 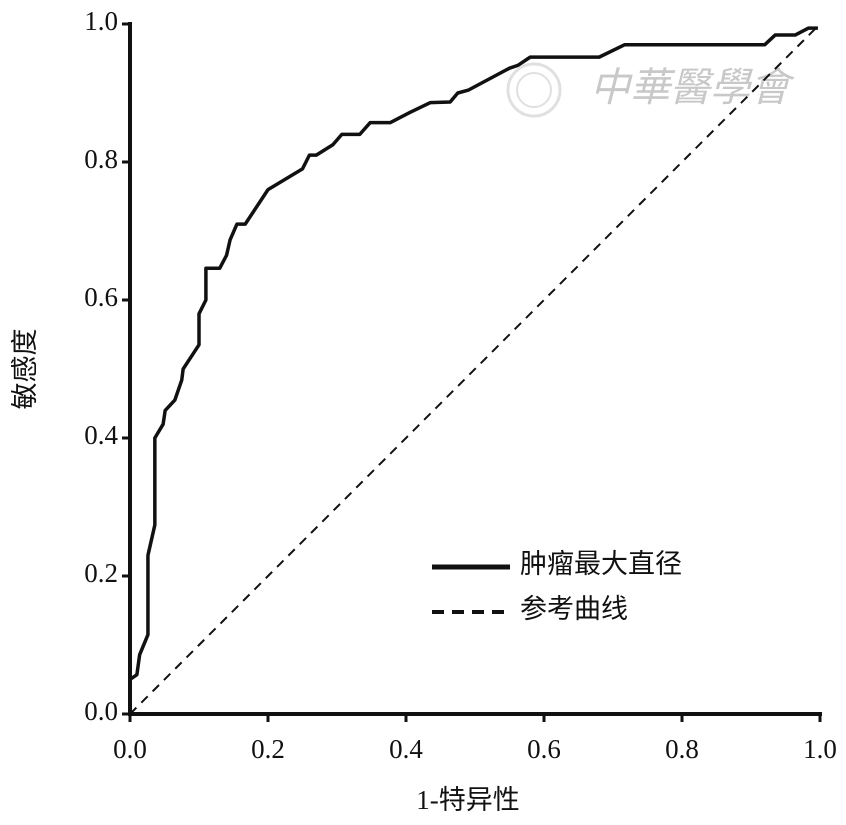 What do you see at coordinates (268, 749) in the screenshot?
I see `x-tick-label: 0.2` at bounding box center [268, 749].